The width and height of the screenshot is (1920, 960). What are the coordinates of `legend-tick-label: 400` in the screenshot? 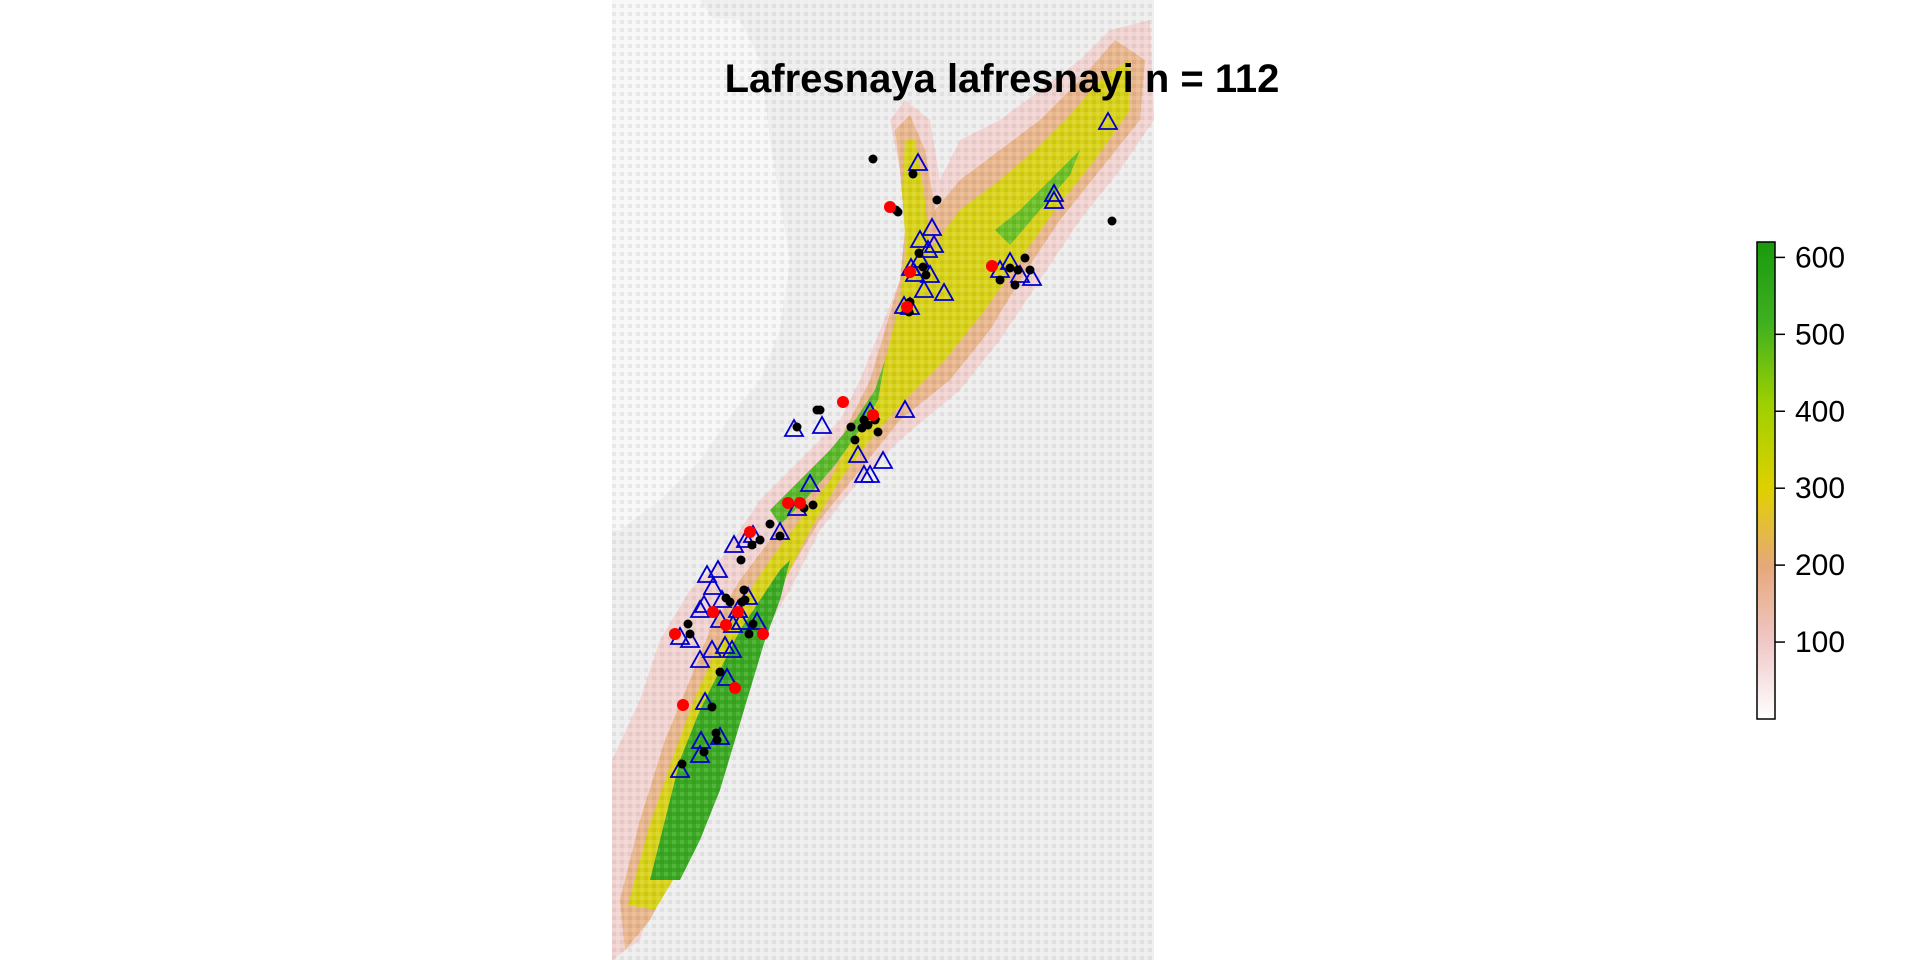 It's located at (1820, 411).